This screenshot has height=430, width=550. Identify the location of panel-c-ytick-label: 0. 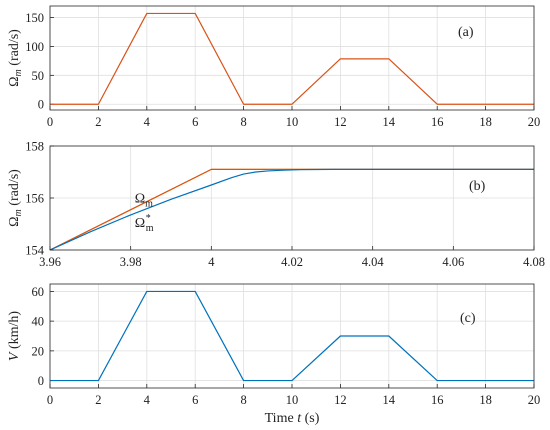
(41, 381).